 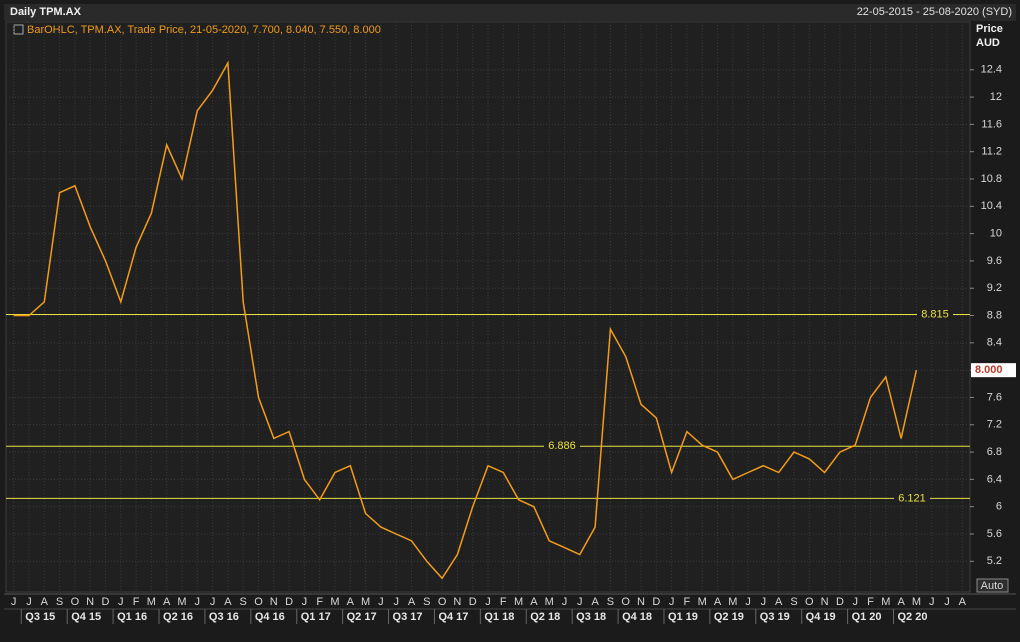 What do you see at coordinates (994, 561) in the screenshot?
I see `y-tick-label: 5.2` at bounding box center [994, 561].